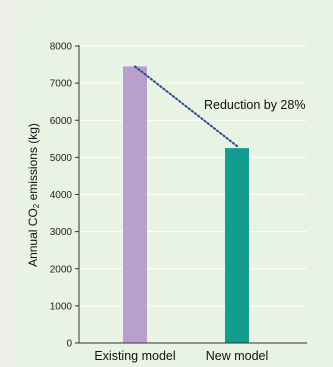 This screenshot has width=333, height=367. I want to click on reduction-trend-line, so click(186, 106).